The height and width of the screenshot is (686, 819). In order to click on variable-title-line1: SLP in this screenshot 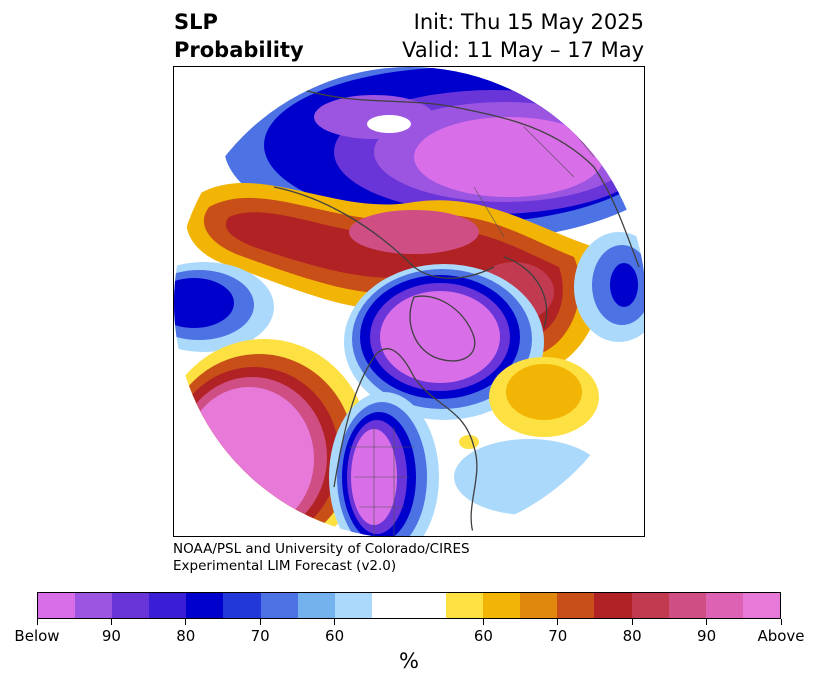, I will do `click(196, 22)`.